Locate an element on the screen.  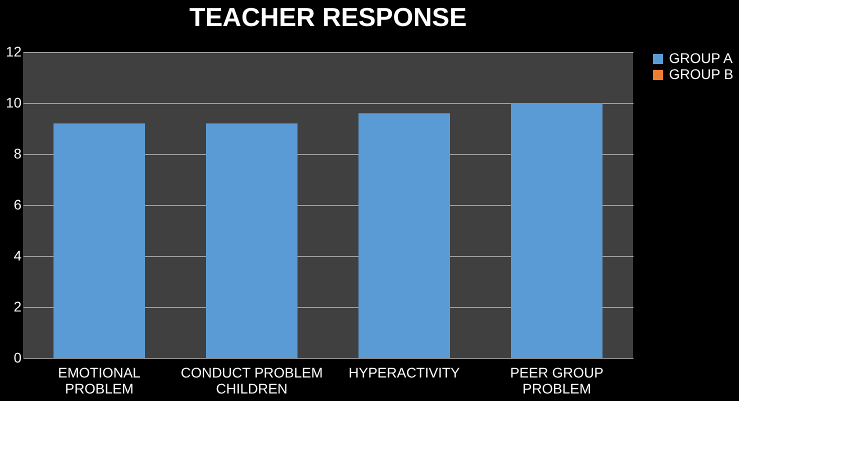
x-tick-label: CONDUCT PROBLEM CHILDREN is located at coordinates (251, 380).